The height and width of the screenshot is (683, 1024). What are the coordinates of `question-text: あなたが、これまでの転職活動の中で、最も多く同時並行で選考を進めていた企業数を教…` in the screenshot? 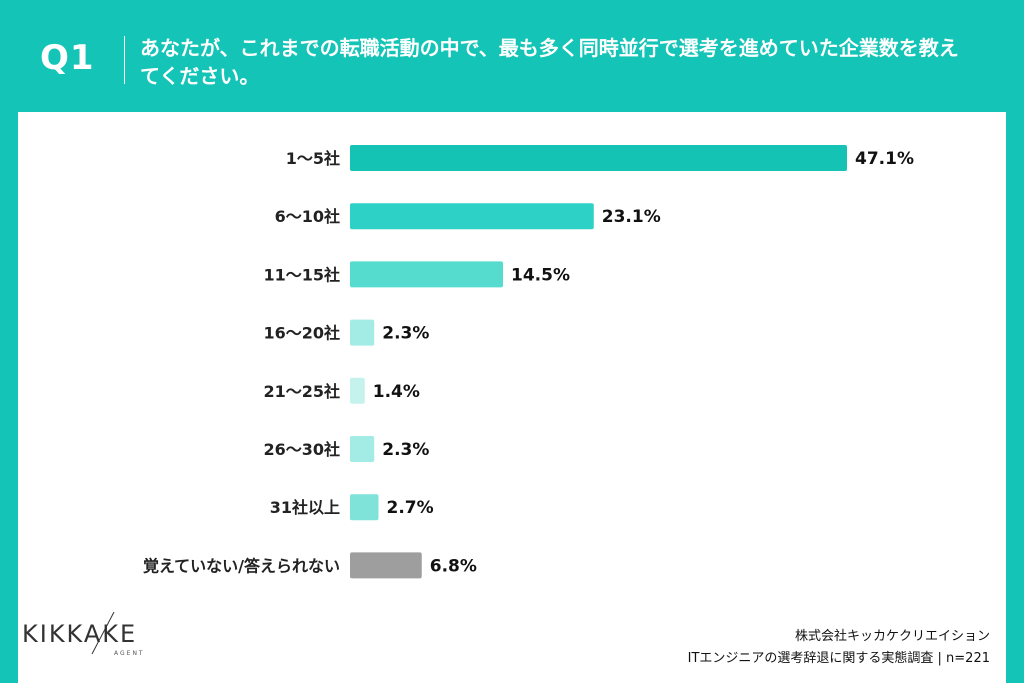 It's located at (549, 62).